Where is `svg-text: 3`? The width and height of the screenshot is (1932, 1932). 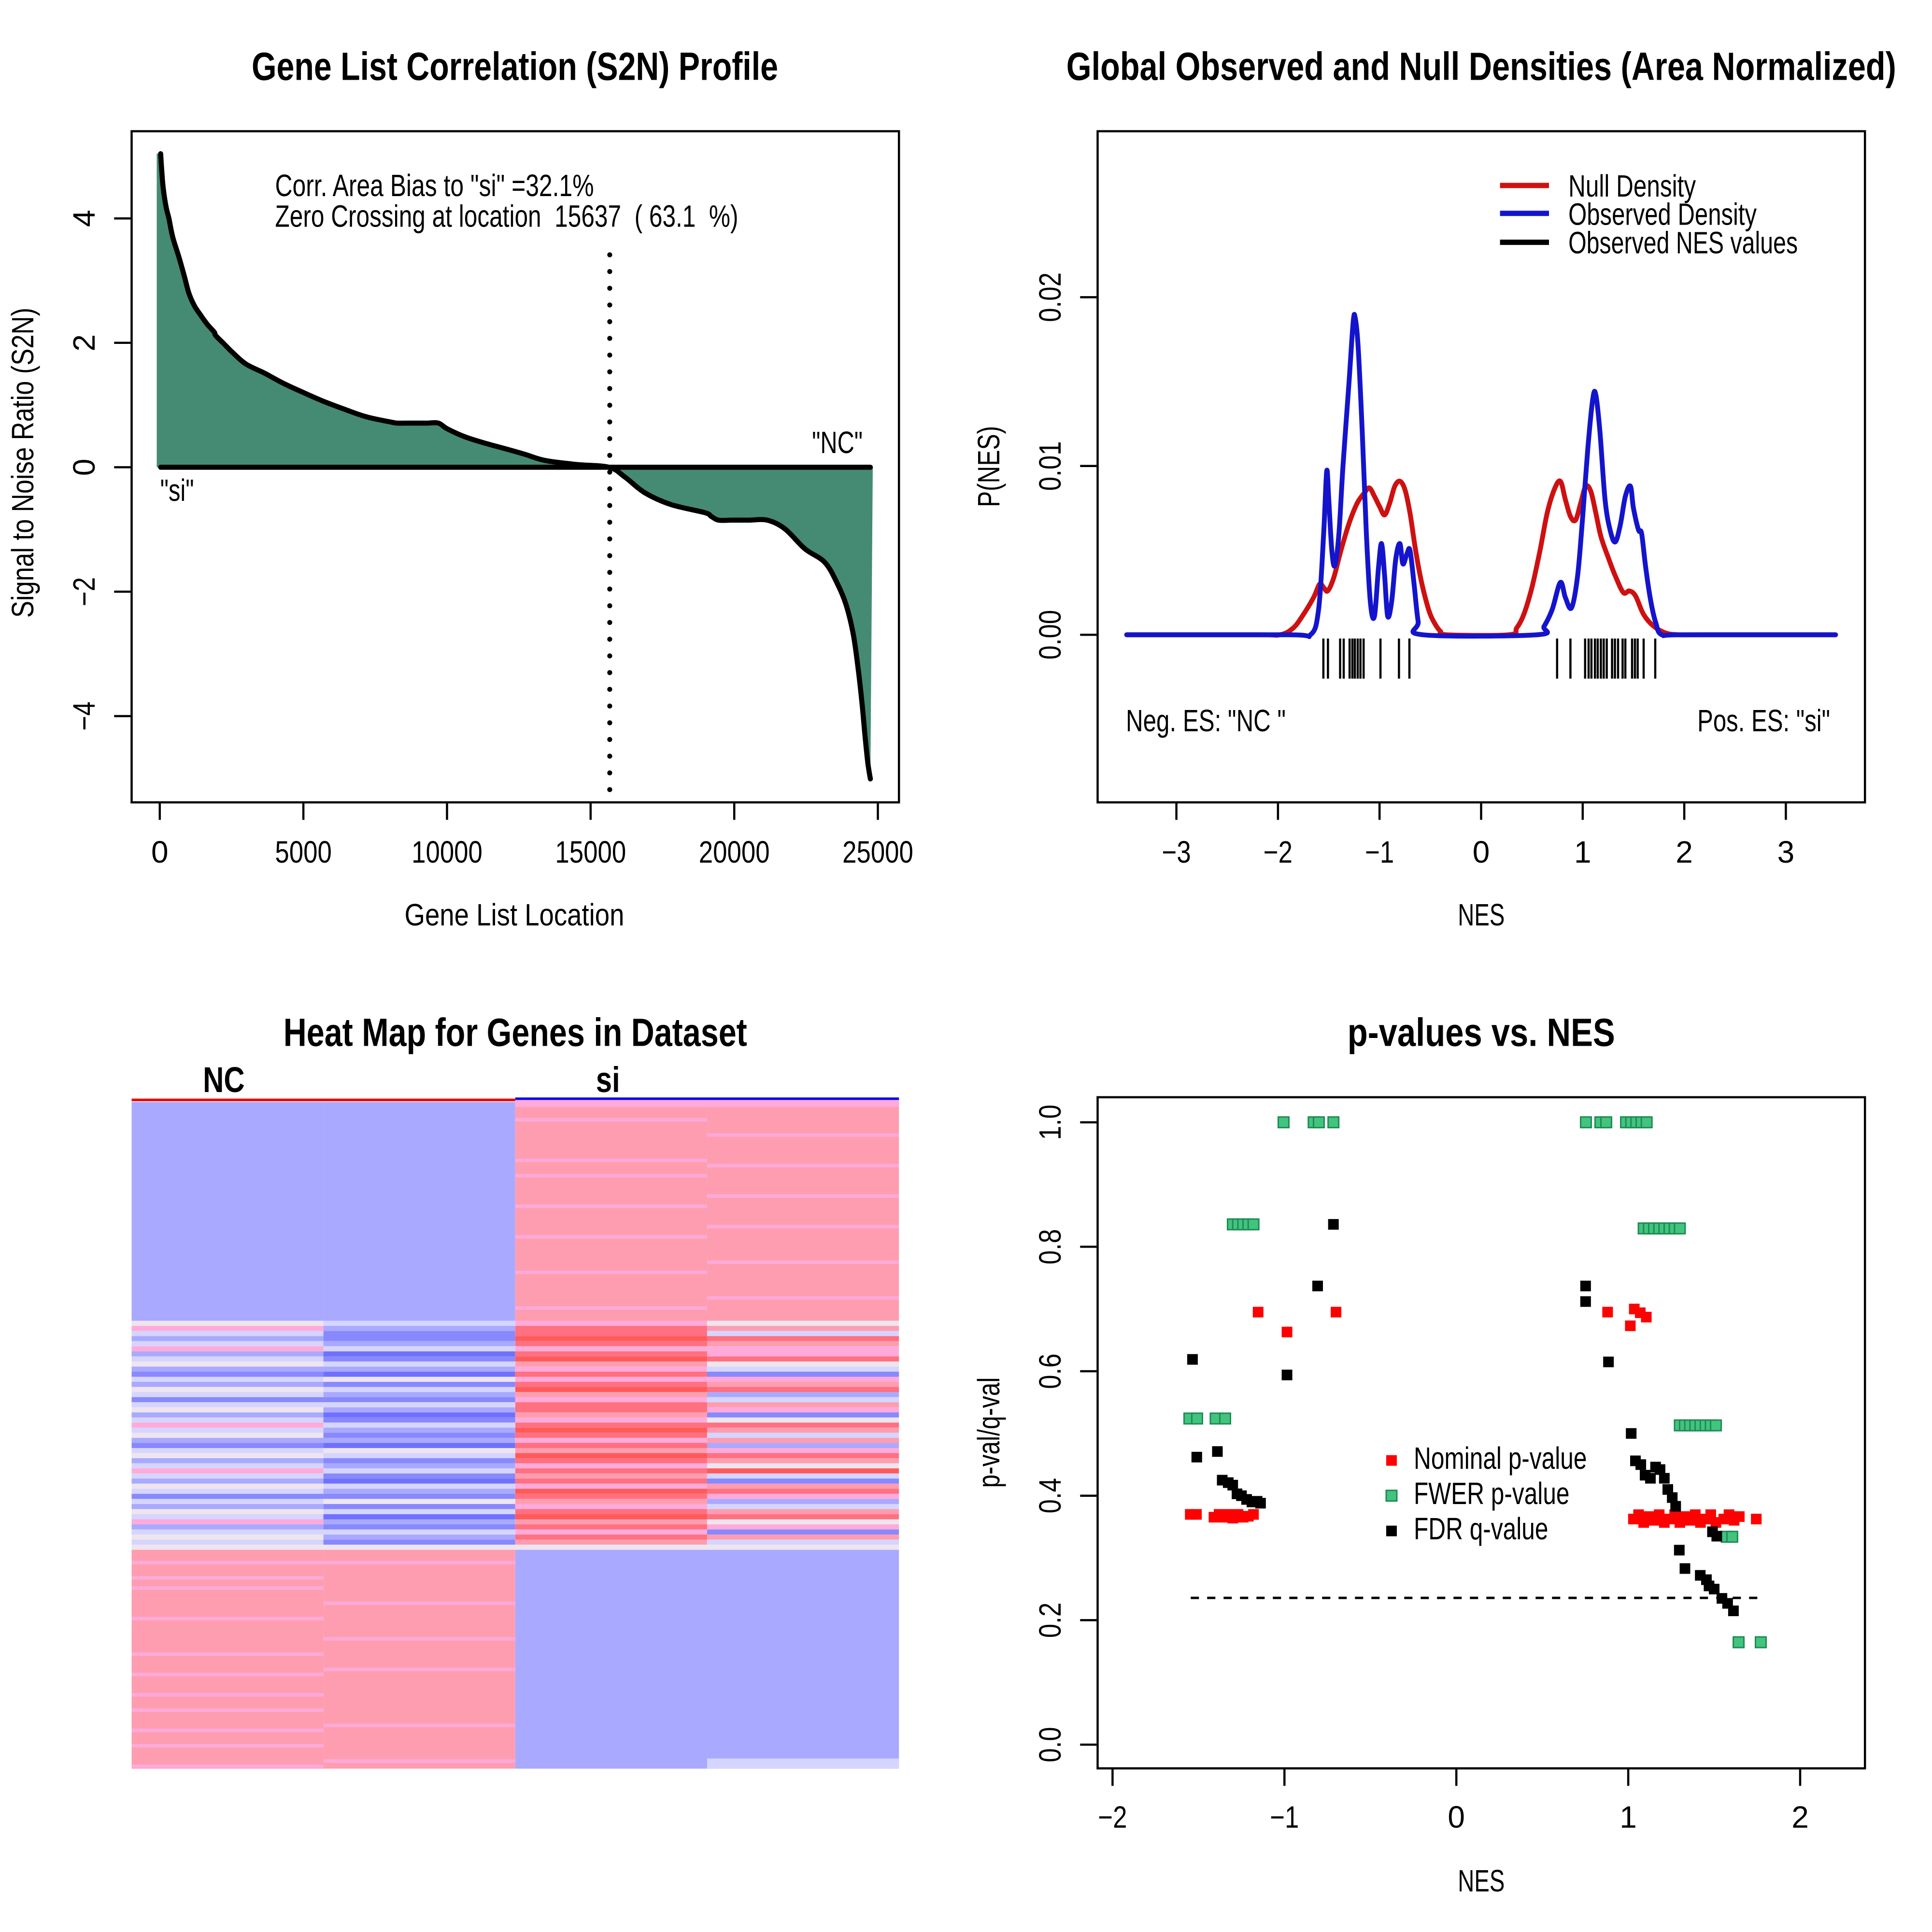 svg-text: 3 is located at coordinates (1786, 852).